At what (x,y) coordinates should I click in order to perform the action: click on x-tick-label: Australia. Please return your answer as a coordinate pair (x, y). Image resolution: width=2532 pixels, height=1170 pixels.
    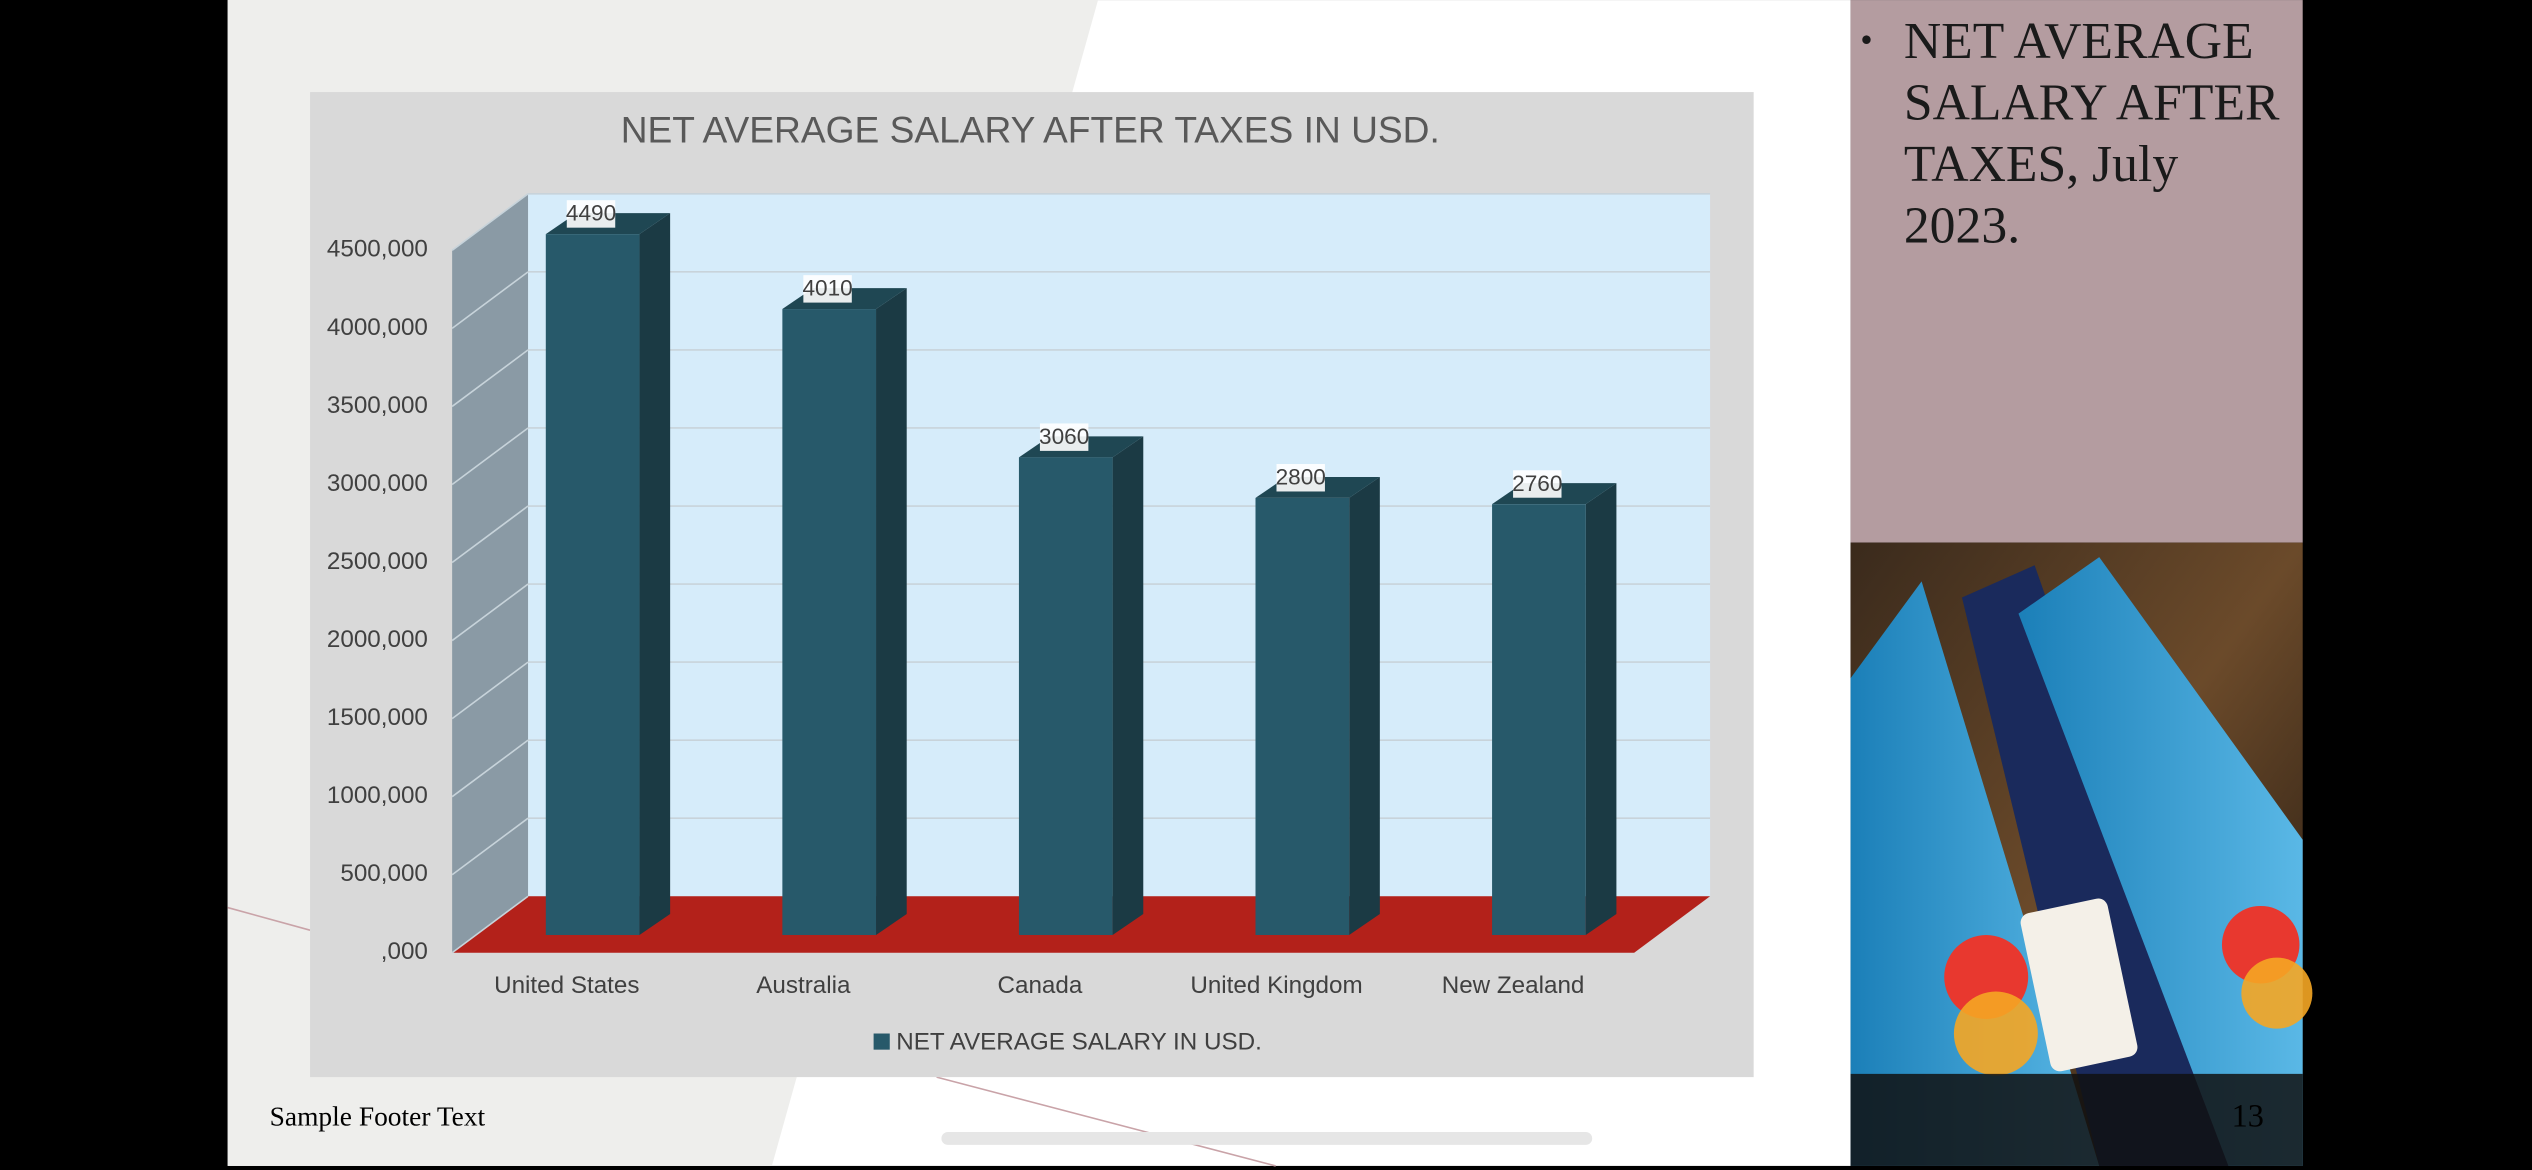
    Looking at the image, I should click on (803, 985).